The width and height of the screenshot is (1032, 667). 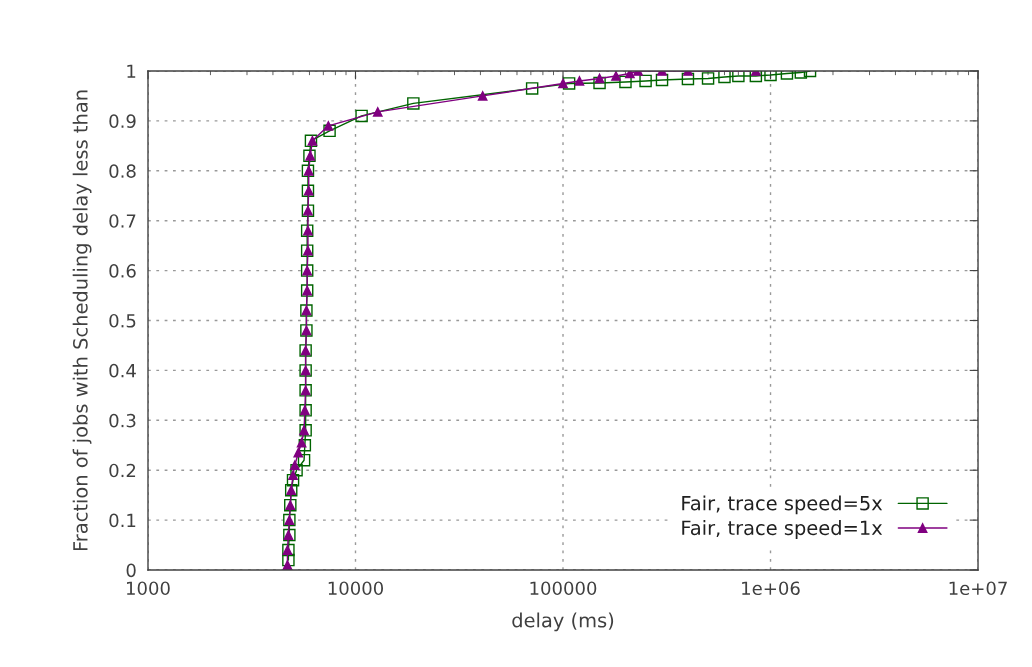 What do you see at coordinates (131, 71) in the screenshot?
I see `y-tick-label: 1` at bounding box center [131, 71].